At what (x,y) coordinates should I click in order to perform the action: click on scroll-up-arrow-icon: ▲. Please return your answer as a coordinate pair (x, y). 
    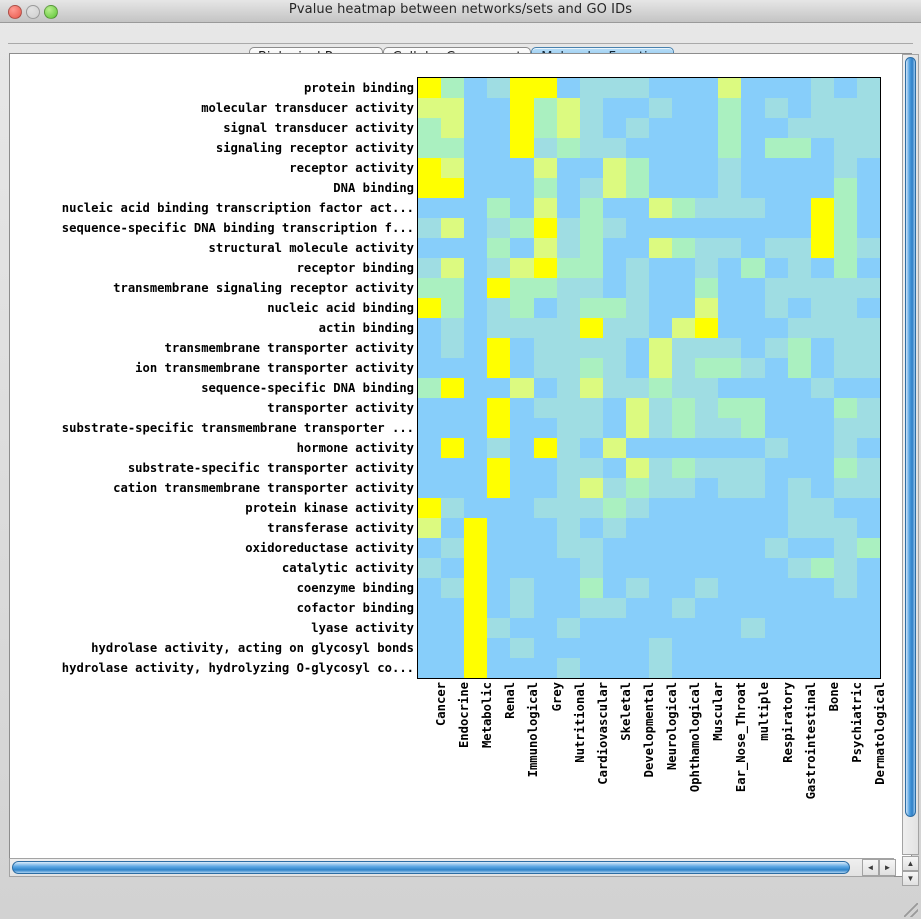
    Looking at the image, I should click on (910, 863).